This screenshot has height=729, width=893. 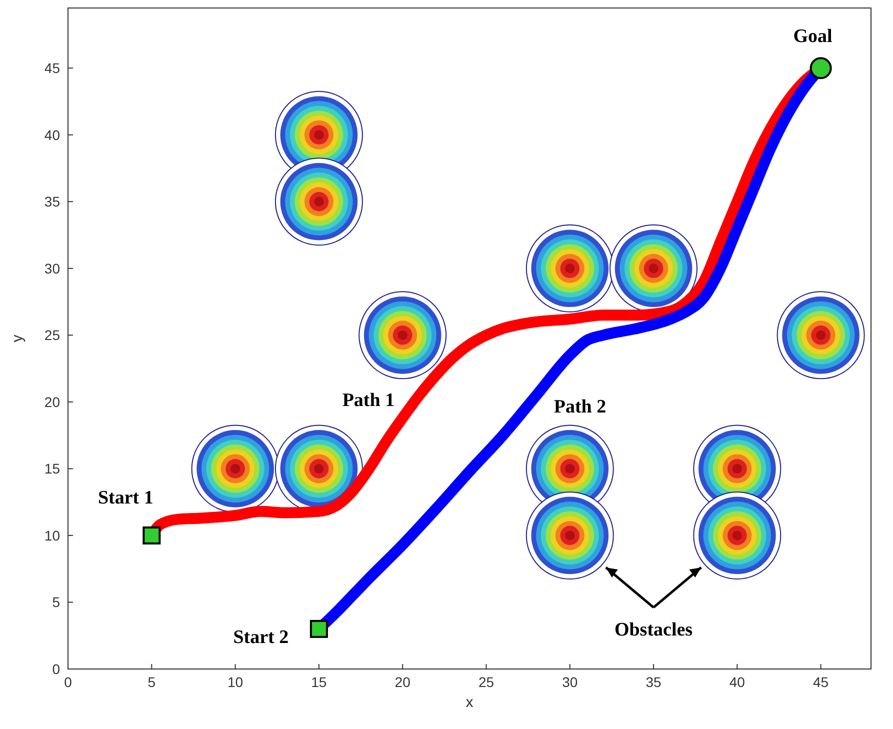 What do you see at coordinates (52, 68) in the screenshot?
I see `y-tick-label: 45` at bounding box center [52, 68].